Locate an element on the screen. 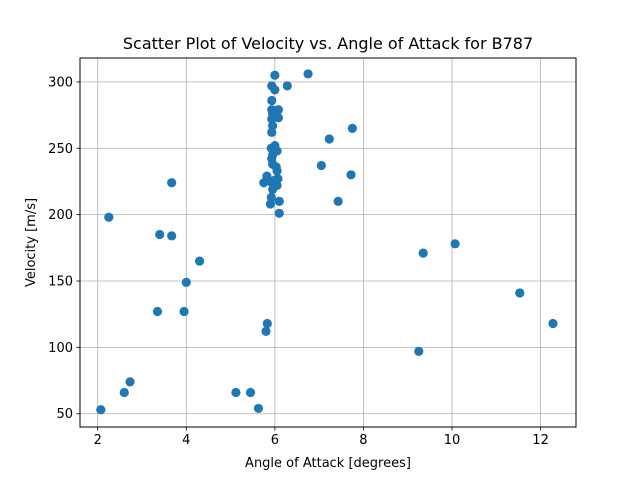 This screenshot has height=484, width=640. x-tick-label: 4 is located at coordinates (186, 440).